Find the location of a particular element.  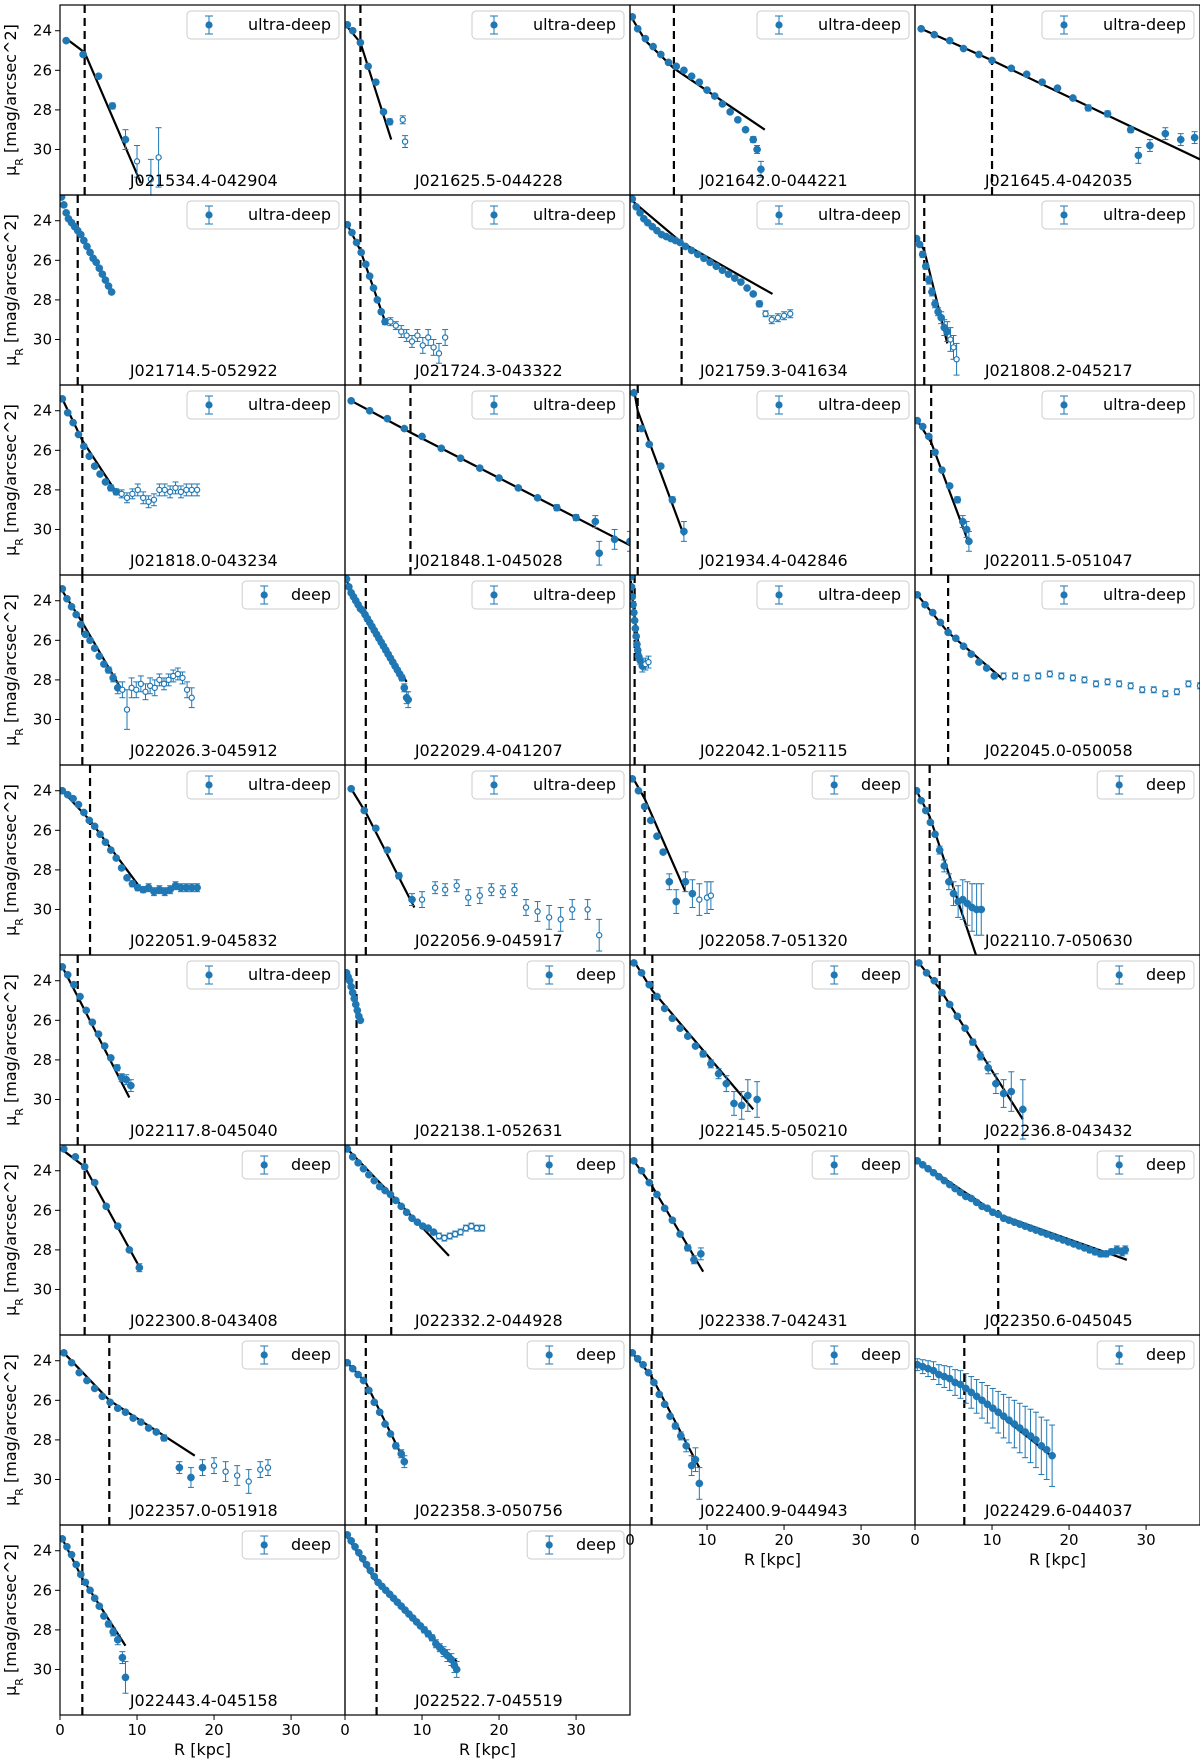

galaxy-id-label: J021934.4-042846 is located at coordinates (773, 560).